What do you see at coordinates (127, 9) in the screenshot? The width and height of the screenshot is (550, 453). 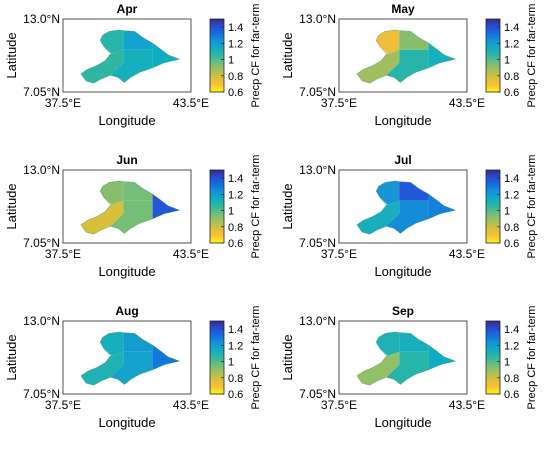 I see `panel-title: Apr` at bounding box center [127, 9].